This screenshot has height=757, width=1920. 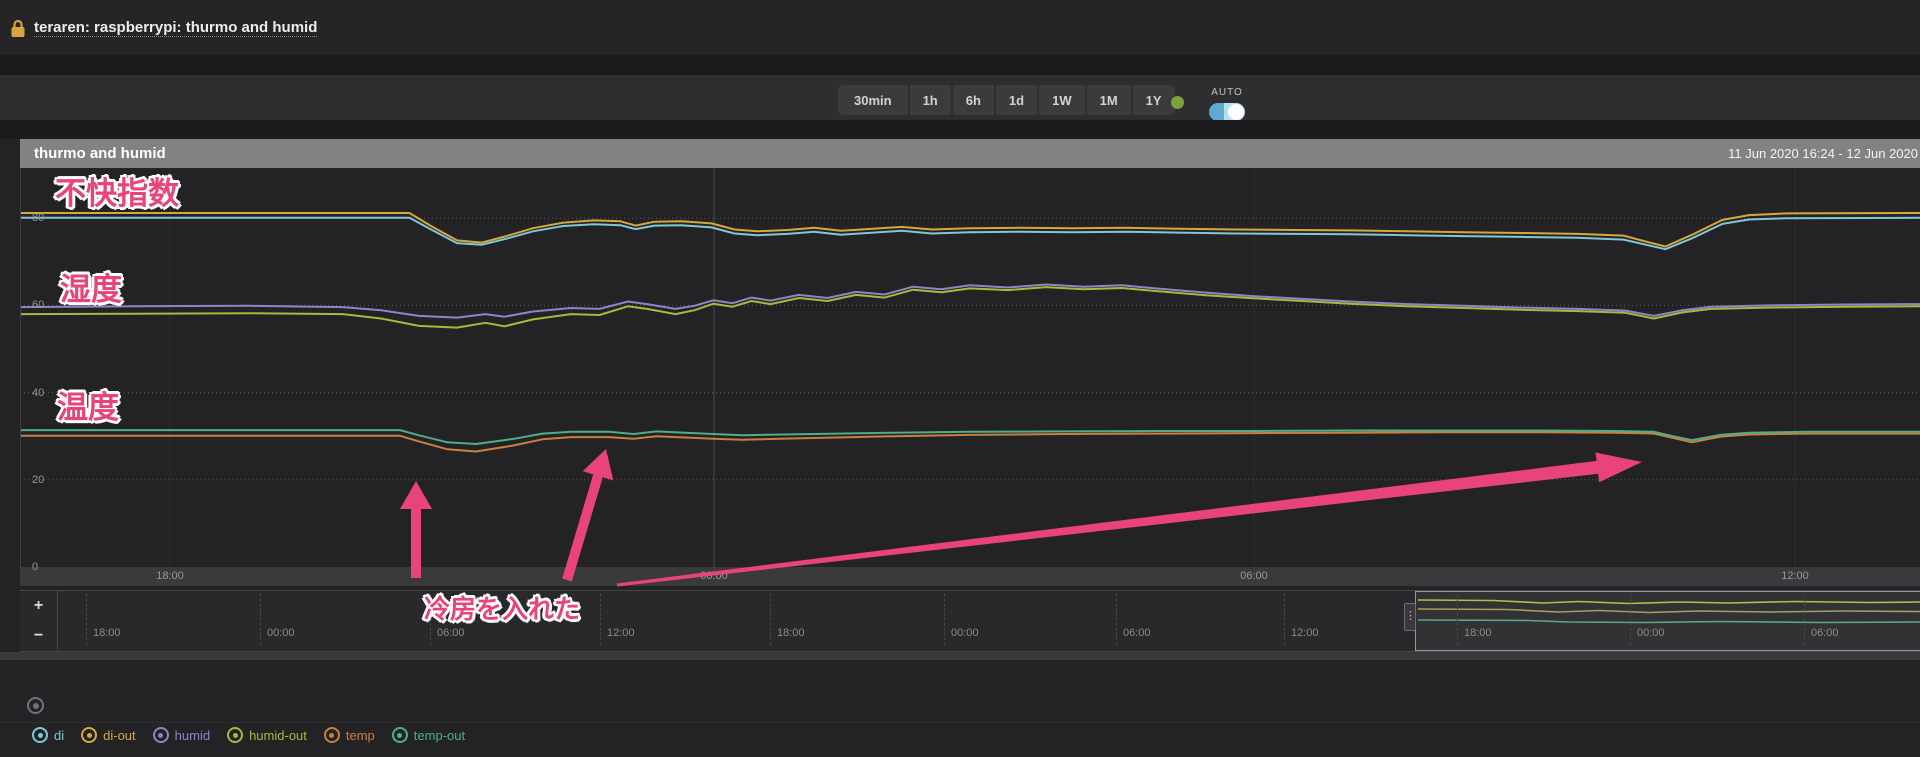 What do you see at coordinates (38, 305) in the screenshot?
I see `y-tick-label: 60` at bounding box center [38, 305].